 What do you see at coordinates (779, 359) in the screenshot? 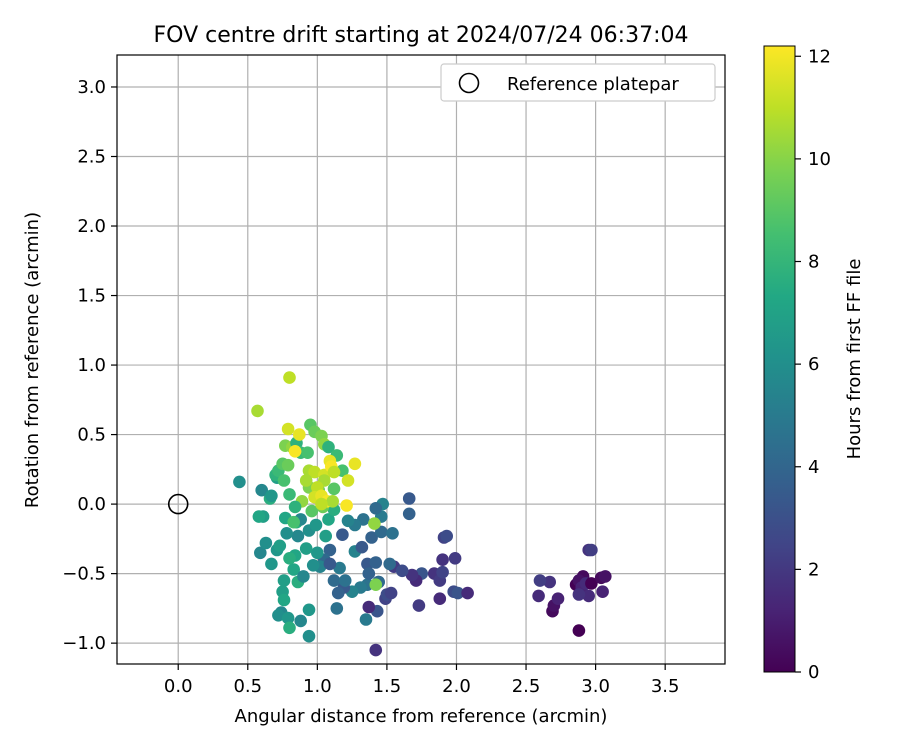
I see `colorbar-gradient` at bounding box center [779, 359].